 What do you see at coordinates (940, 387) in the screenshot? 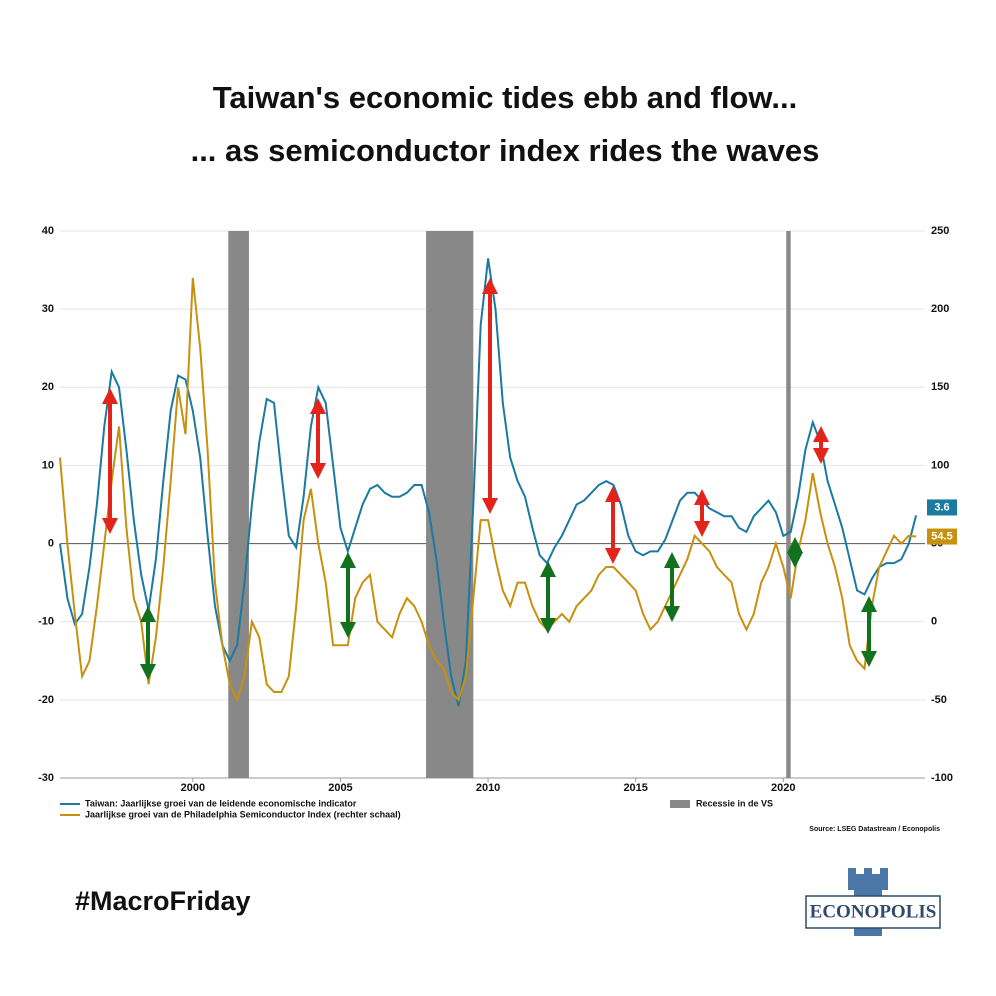
I see `y2-tick-label: 150` at bounding box center [940, 387].